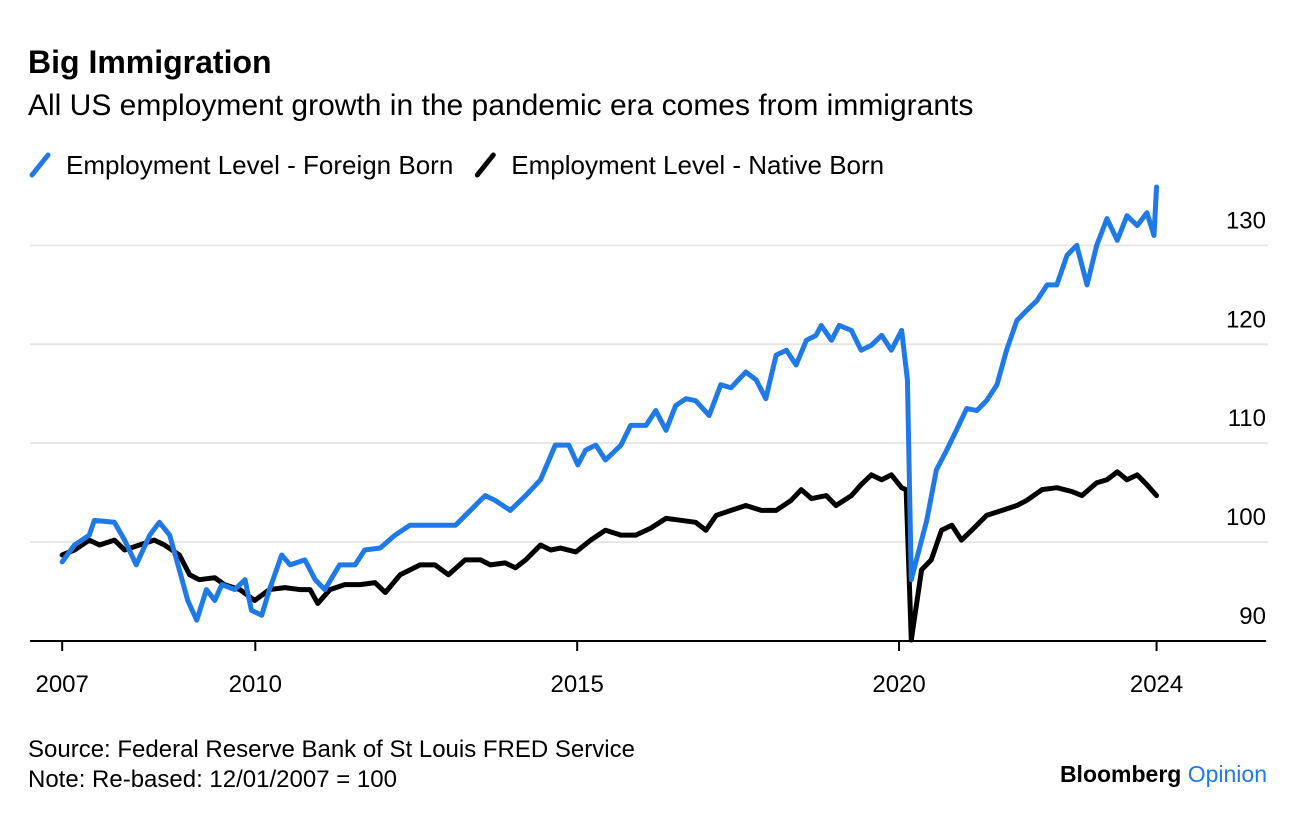  I want to click on chart-title: Big Immigration, so click(150, 62).